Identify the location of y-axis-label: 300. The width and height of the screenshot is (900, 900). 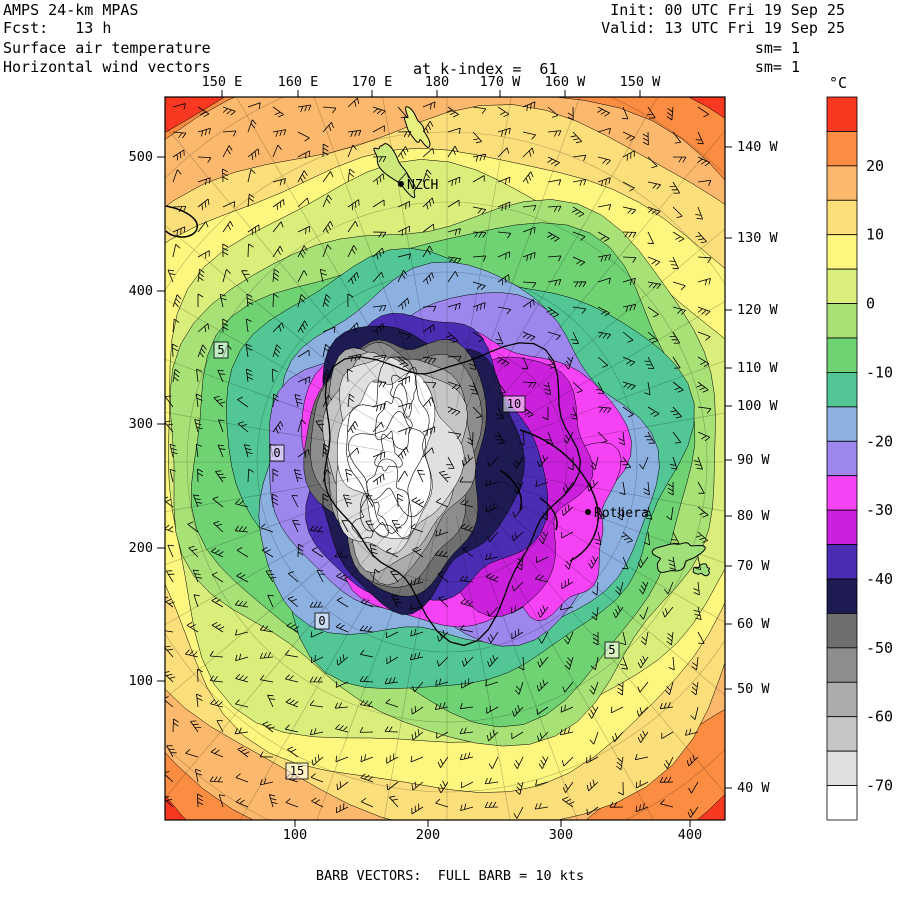
(141, 424).